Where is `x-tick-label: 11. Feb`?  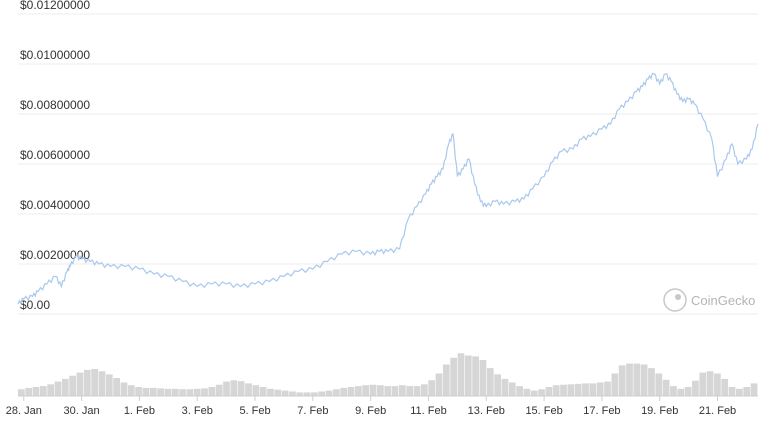
x-tick-label: 11. Feb is located at coordinates (428, 411).